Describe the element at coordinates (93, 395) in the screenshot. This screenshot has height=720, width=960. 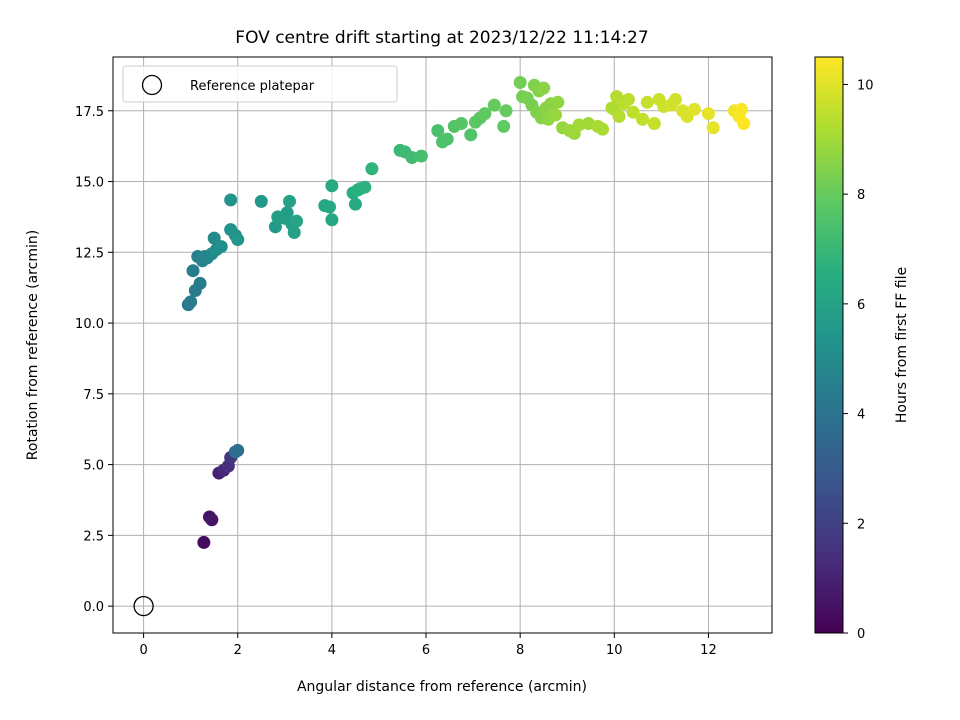
I see `y-tick-label: 7.5` at that location.